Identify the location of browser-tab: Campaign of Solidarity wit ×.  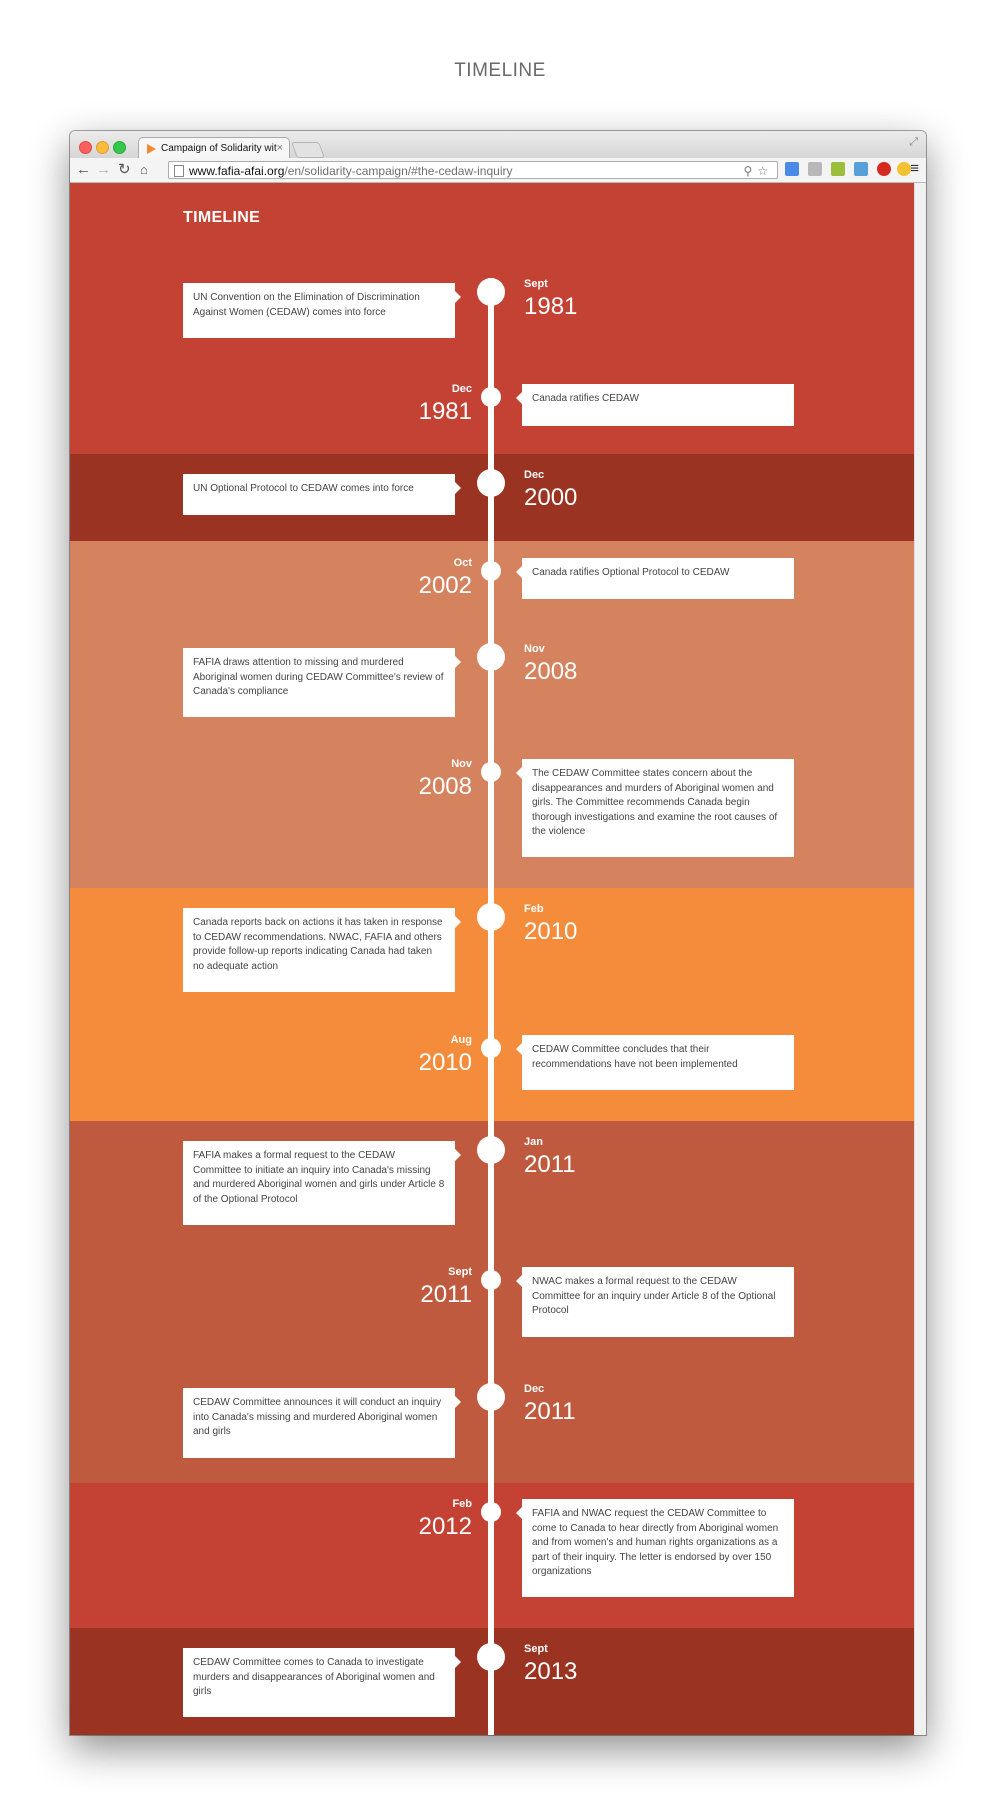
(214, 147).